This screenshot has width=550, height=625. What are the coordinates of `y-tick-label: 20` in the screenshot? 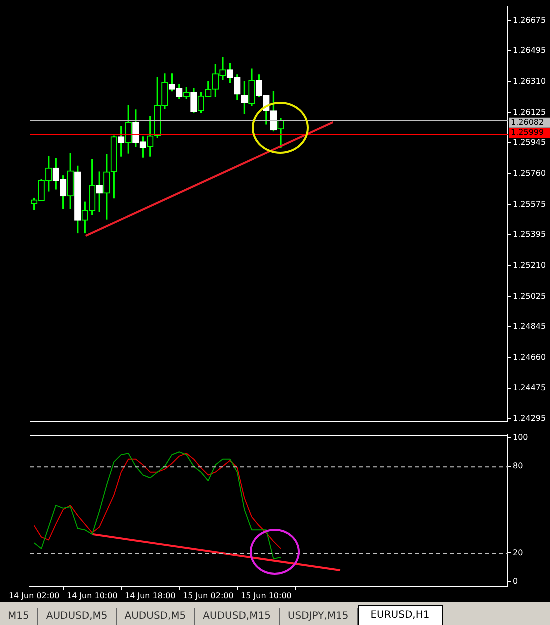 It's located at (518, 553).